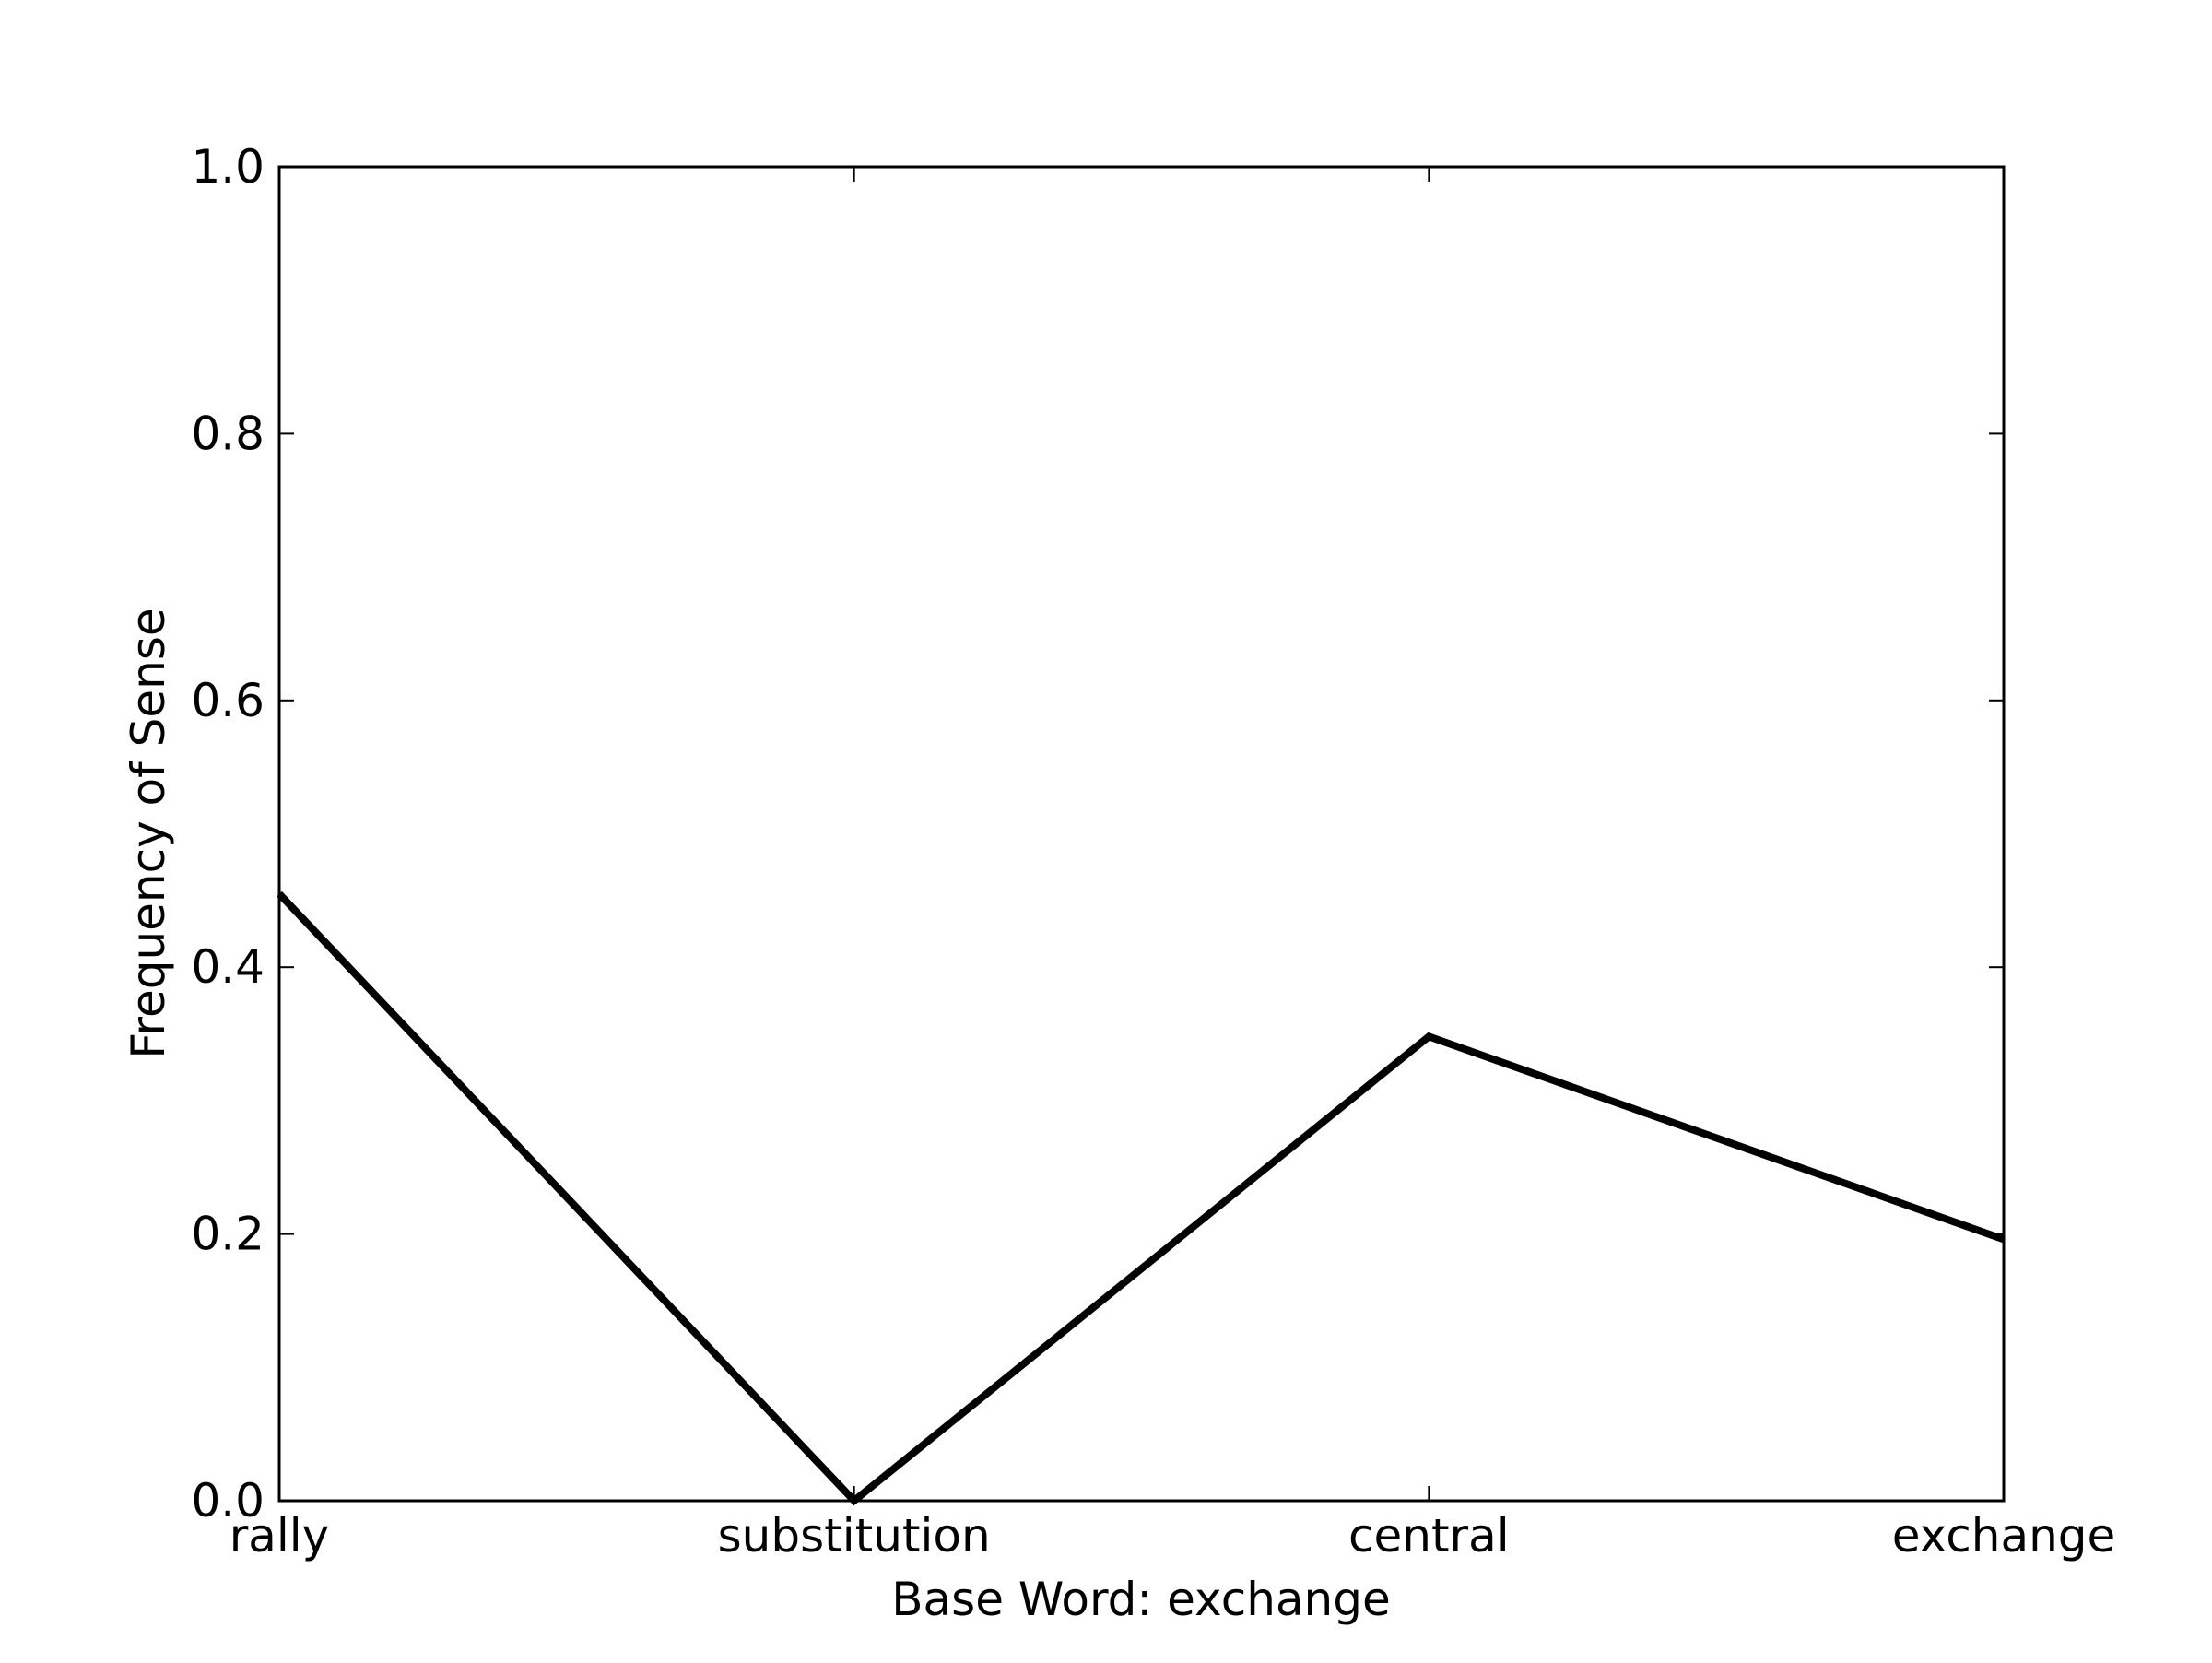 This screenshot has height=1663, width=2212. Describe the element at coordinates (228, 1234) in the screenshot. I see `y-tick-label: 0.2` at that location.